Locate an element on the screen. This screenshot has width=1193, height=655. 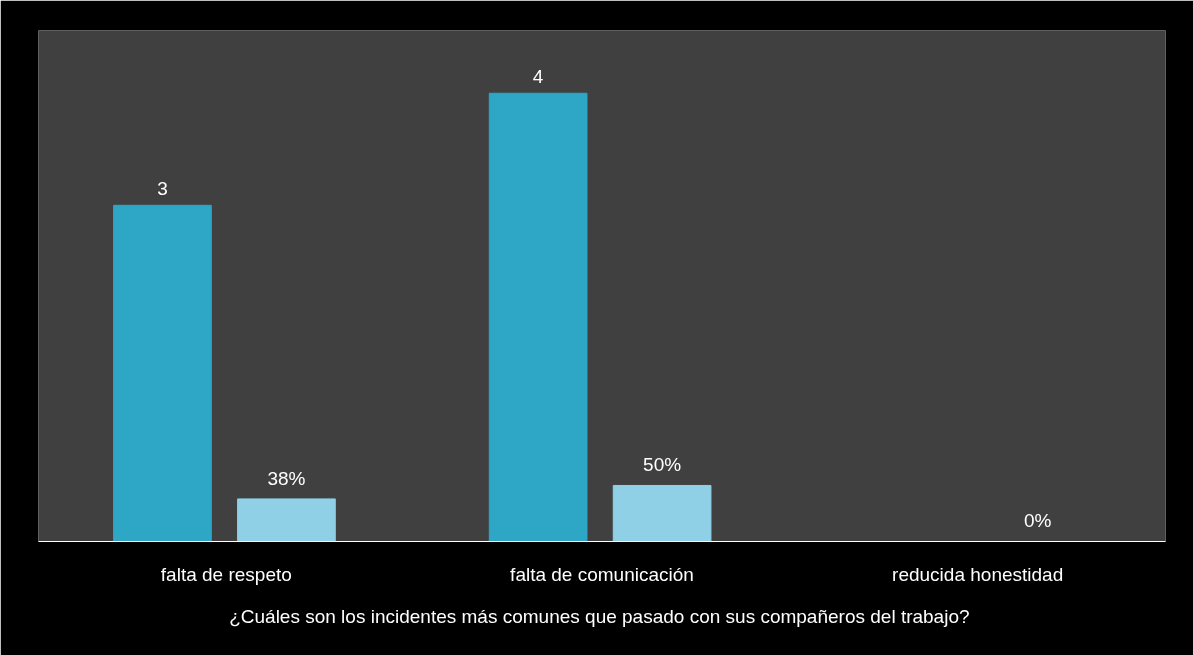
x-axis-title: ¿Cuáles son los incidentes más comunes que pasado con sus compañeros del trabajo? is located at coordinates (599, 616).